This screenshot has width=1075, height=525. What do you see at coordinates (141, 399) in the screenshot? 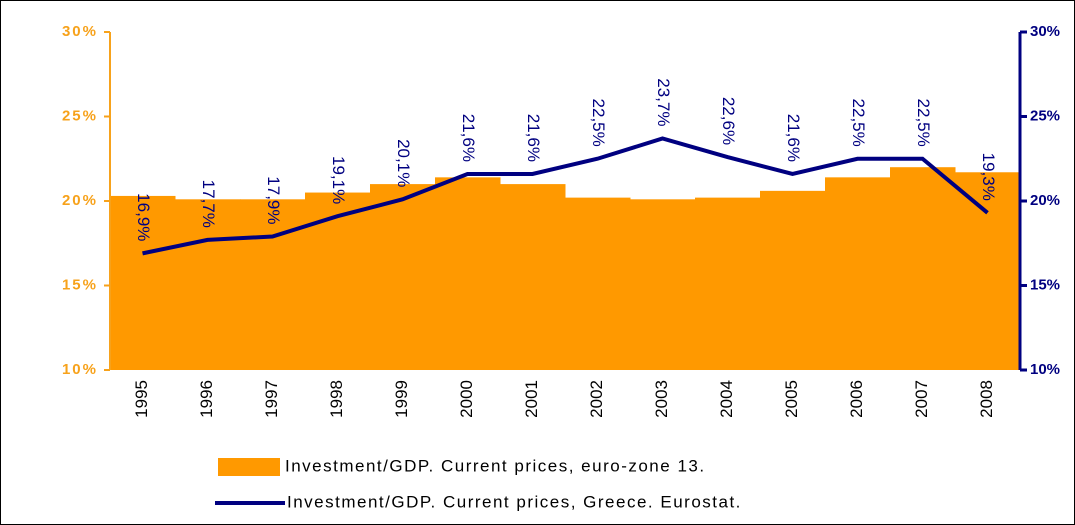
I see `x-tick-label: 1995` at bounding box center [141, 399].